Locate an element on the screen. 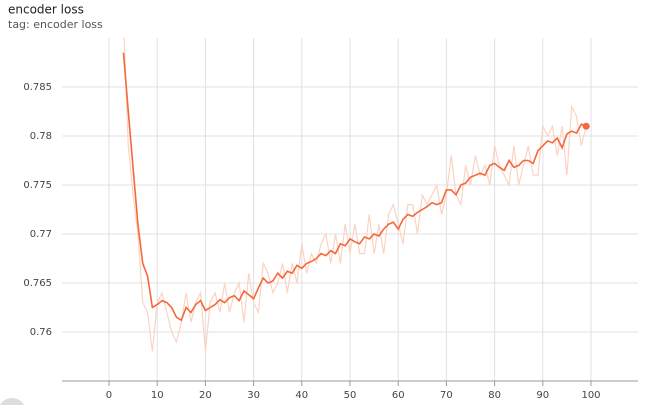 The height and width of the screenshot is (409, 660). y-tick-label: 0.765 is located at coordinates (37, 283).